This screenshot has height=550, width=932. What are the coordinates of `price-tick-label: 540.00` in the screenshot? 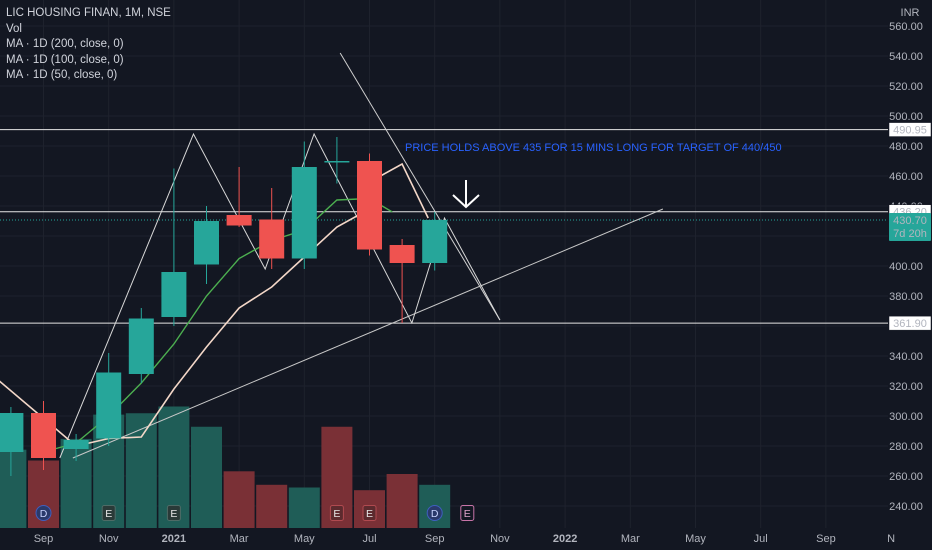 It's located at (906, 57).